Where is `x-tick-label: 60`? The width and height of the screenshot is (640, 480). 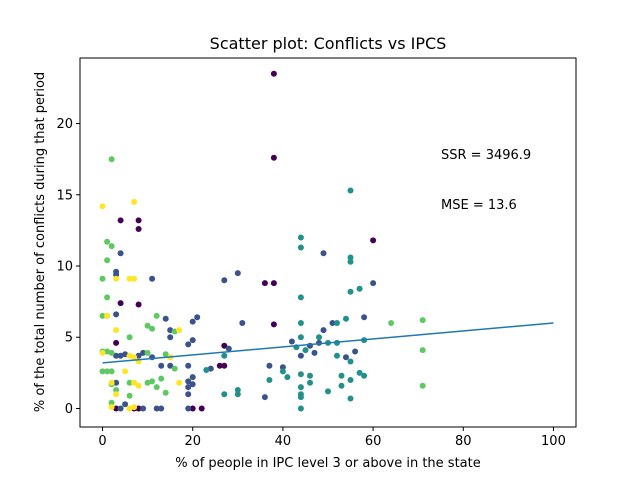
x-tick-label: 60 is located at coordinates (373, 441).